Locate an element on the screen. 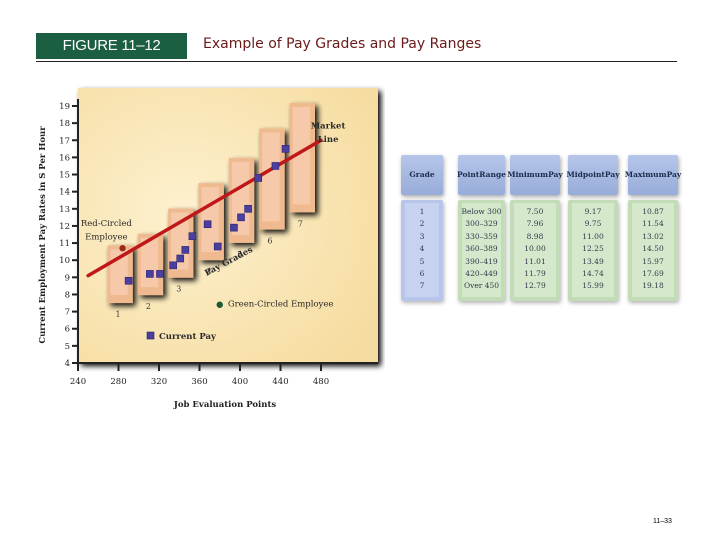  table-cell: 360–389 is located at coordinates (481, 249).